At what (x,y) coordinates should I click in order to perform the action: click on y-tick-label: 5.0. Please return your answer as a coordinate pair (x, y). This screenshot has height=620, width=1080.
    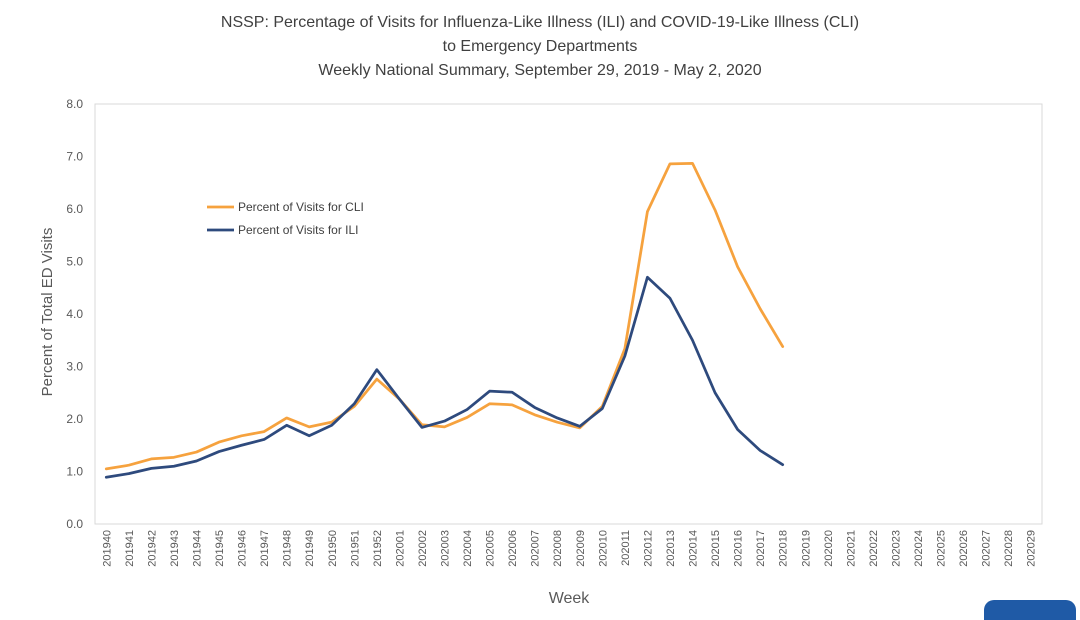
    Looking at the image, I should click on (74, 262).